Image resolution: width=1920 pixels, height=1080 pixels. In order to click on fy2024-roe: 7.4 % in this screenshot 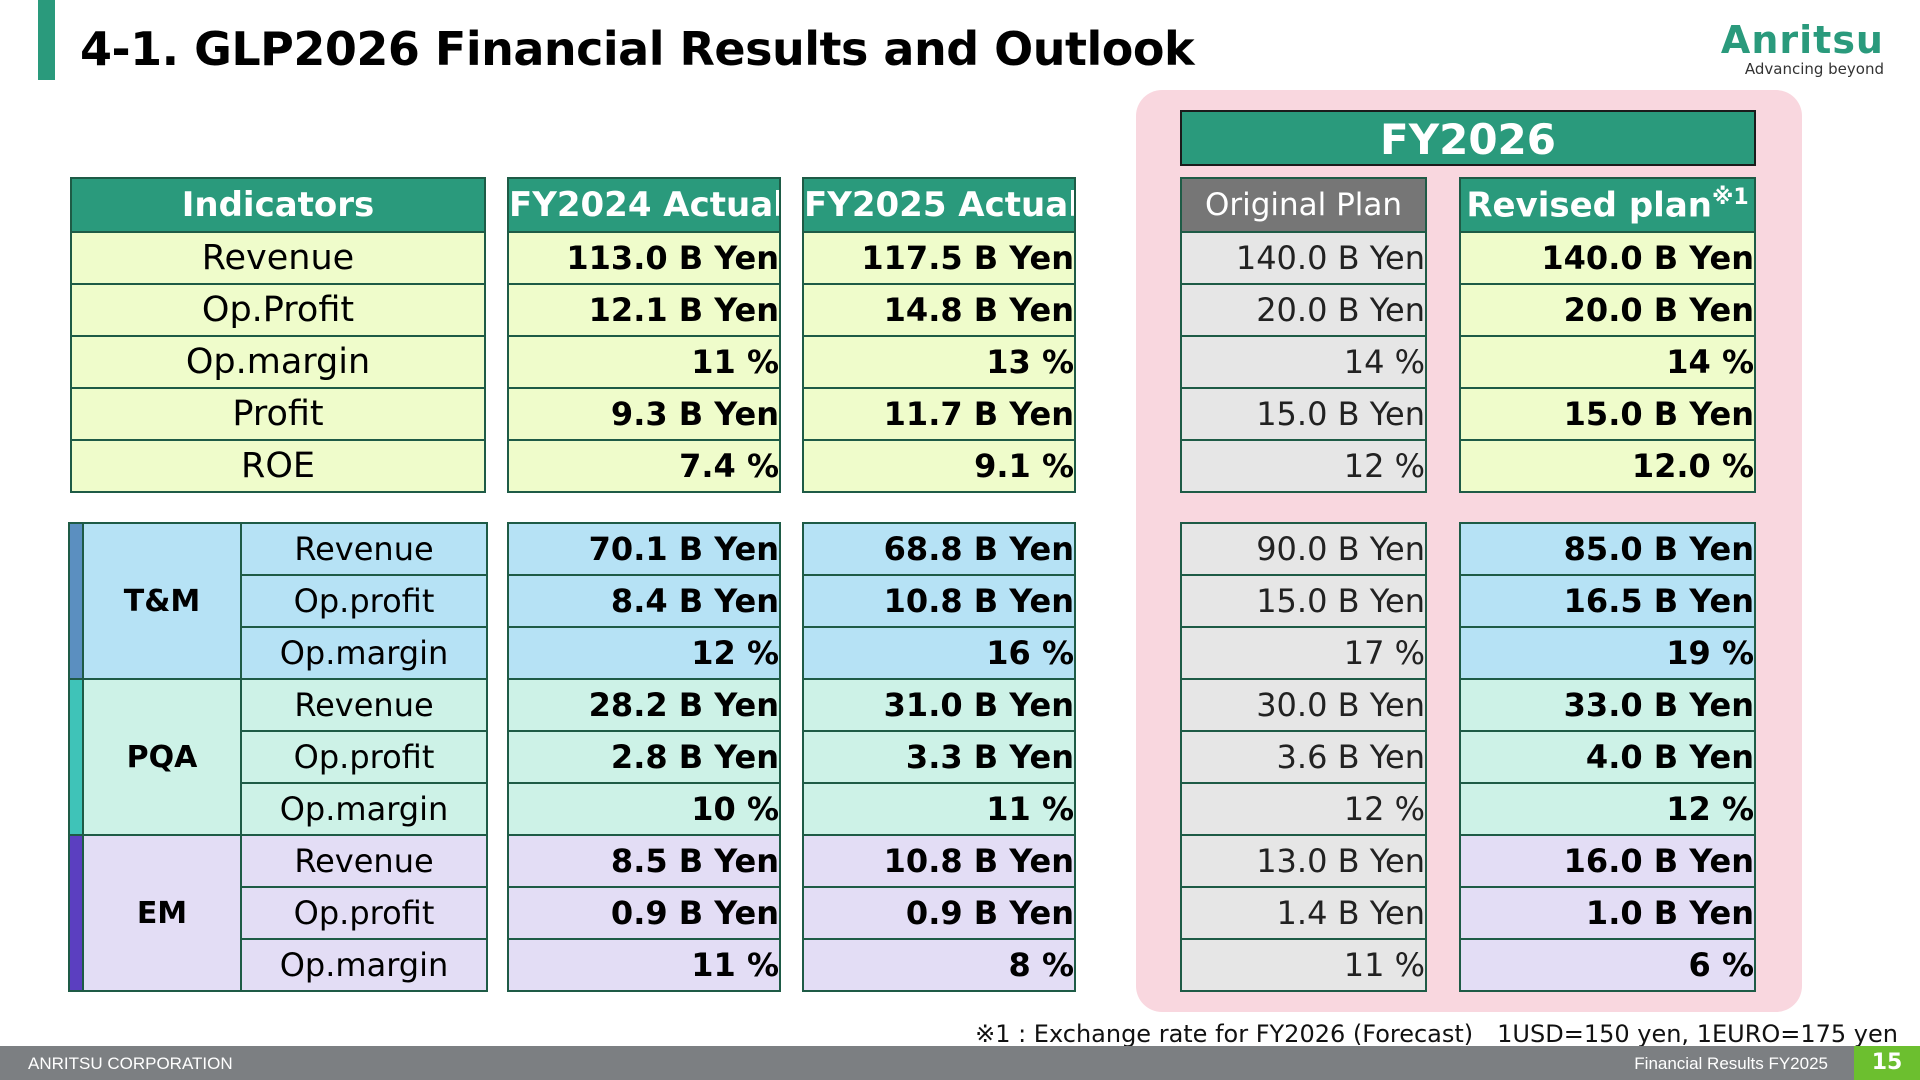, I will do `click(644, 466)`.